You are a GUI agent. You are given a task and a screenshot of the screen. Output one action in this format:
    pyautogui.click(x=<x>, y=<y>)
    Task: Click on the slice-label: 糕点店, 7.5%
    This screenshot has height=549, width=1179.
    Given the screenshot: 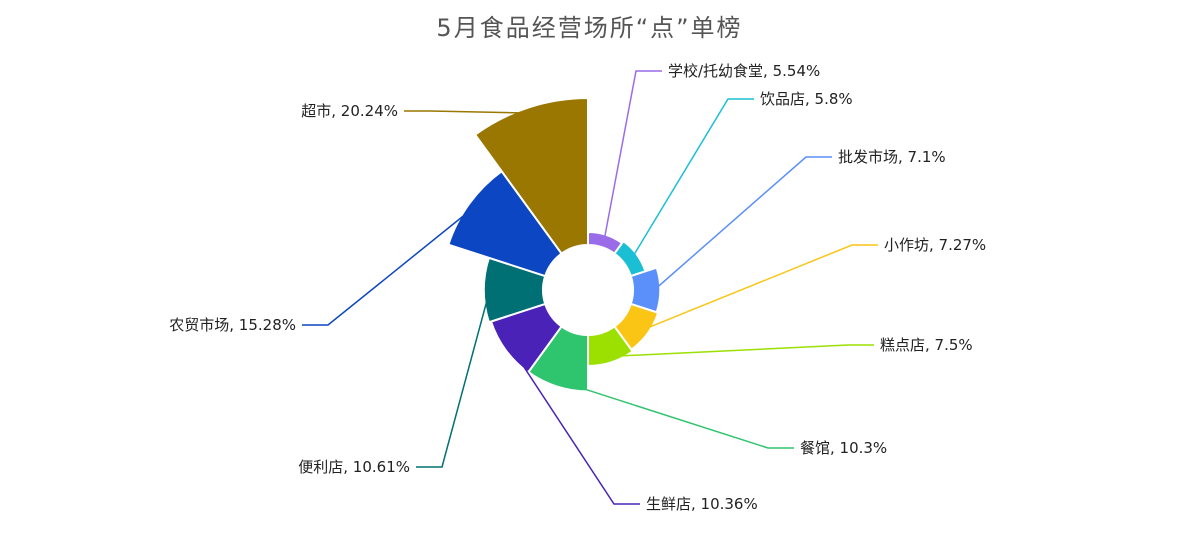 What is the action you would take?
    pyautogui.click(x=926, y=345)
    